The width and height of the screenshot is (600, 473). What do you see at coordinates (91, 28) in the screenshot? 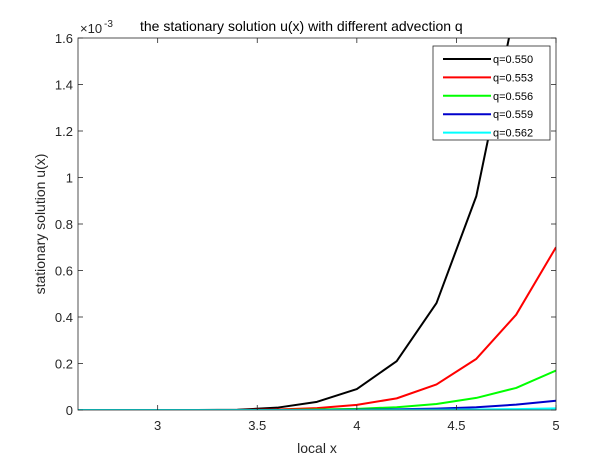
I see `y-exponent-prefix: ×10` at bounding box center [91, 28].